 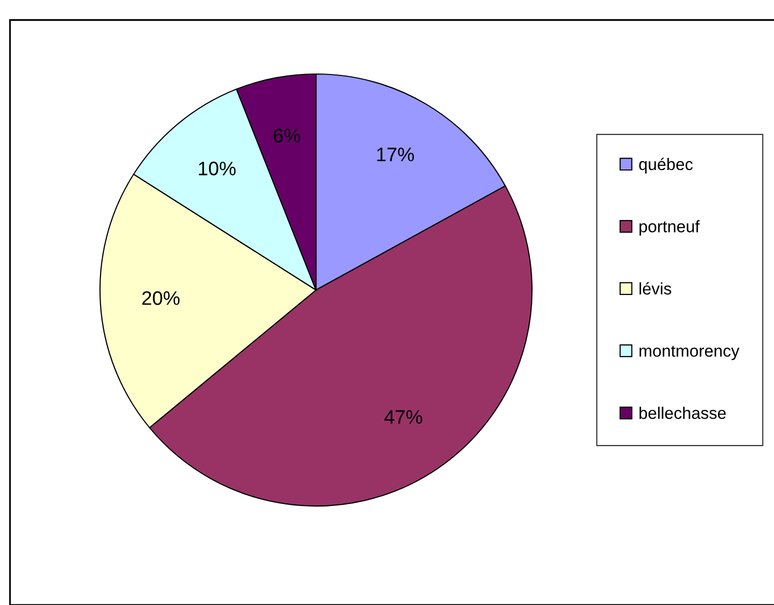 I want to click on legend-label: portneuf, so click(x=670, y=228).